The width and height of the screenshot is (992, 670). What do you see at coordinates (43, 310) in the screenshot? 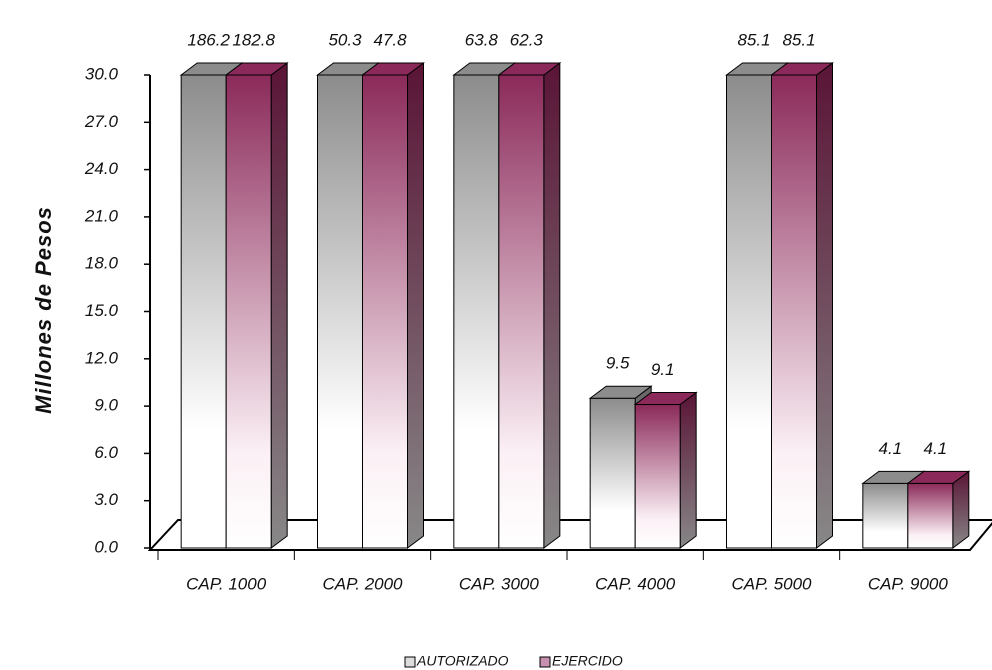
I see `y-axis-title: Millones de Pesos` at bounding box center [43, 310].